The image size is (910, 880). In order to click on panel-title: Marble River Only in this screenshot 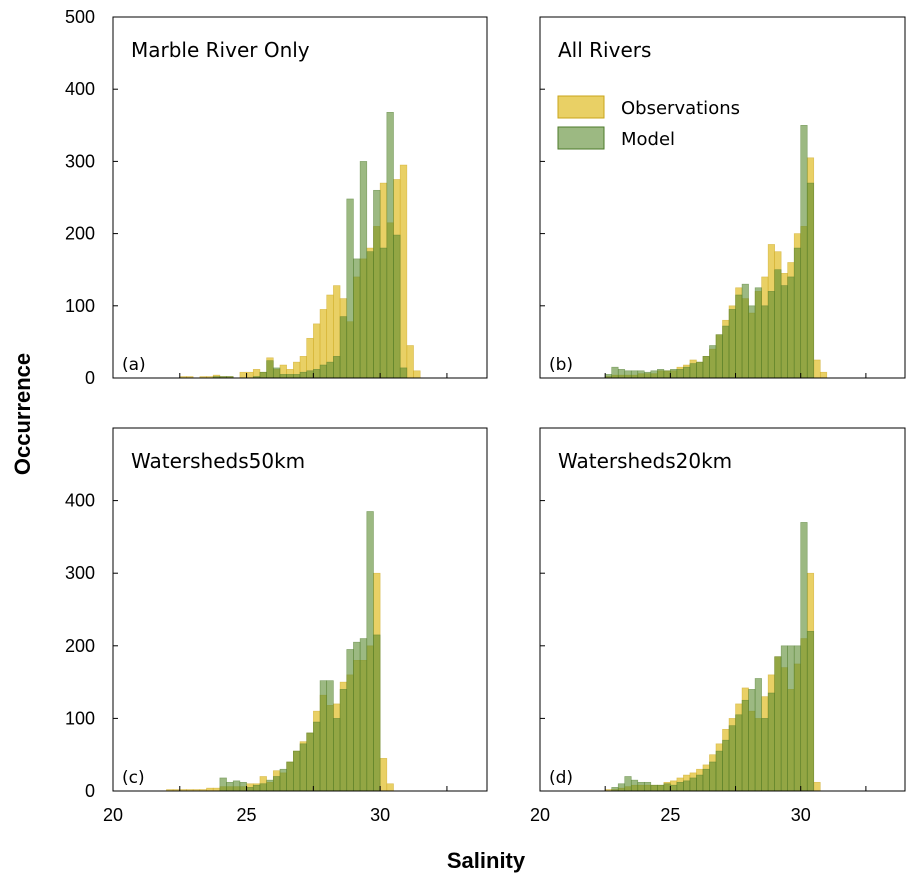, I will do `click(220, 50)`.